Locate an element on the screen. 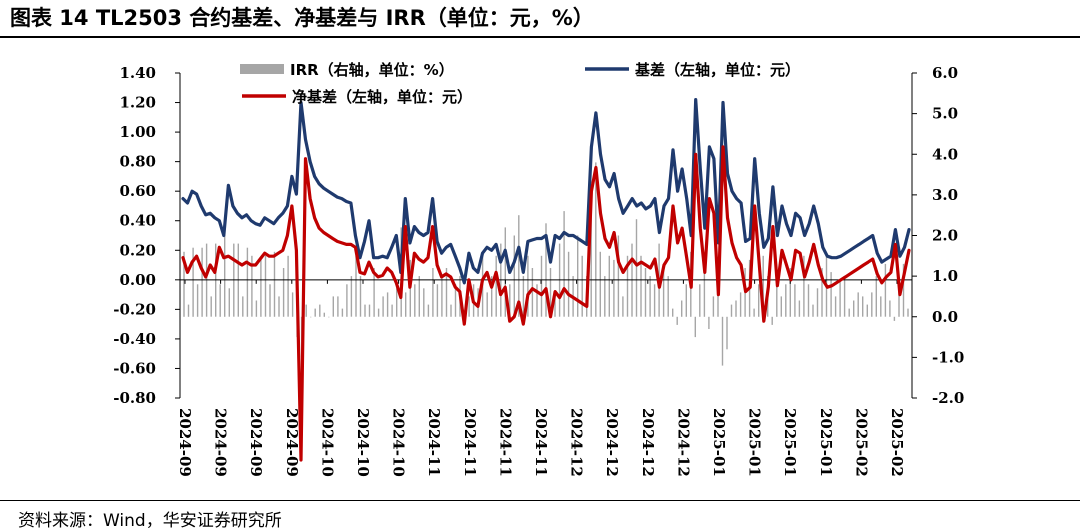 This screenshot has width=1080, height=531. x-tick-label: 2025-01 is located at coordinates (719, 442).